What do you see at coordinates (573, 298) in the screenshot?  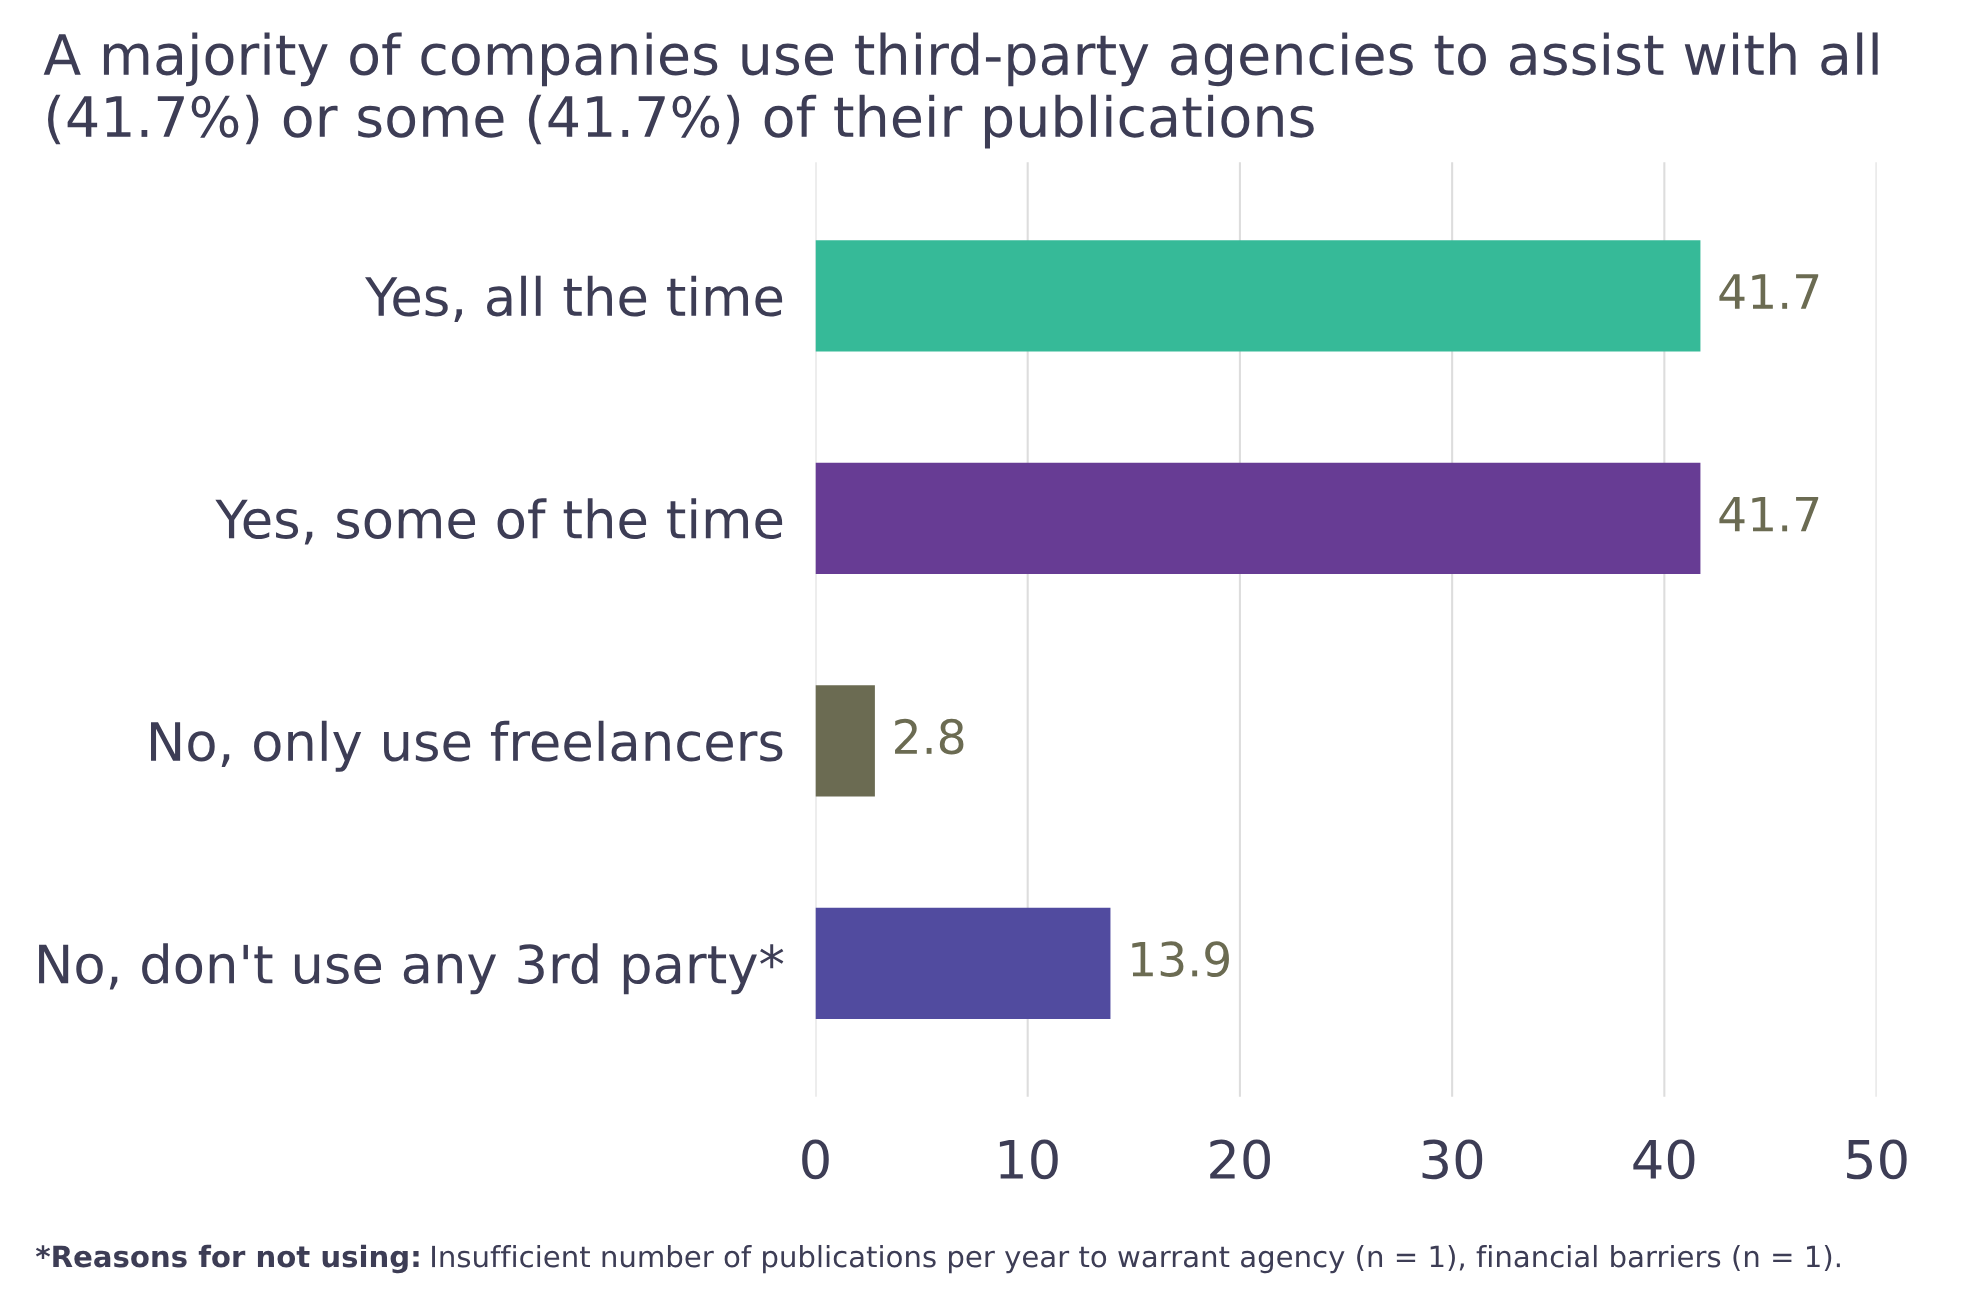 I see `y-tick-label: Yes, all the time` at bounding box center [573, 298].